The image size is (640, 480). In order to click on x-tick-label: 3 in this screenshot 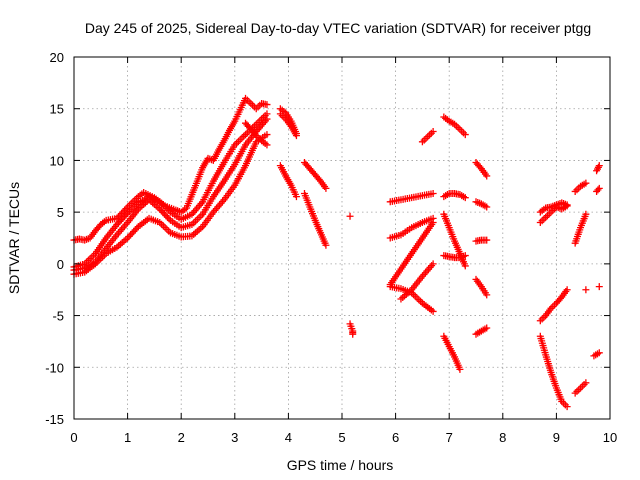, I will do `click(234, 437)`.